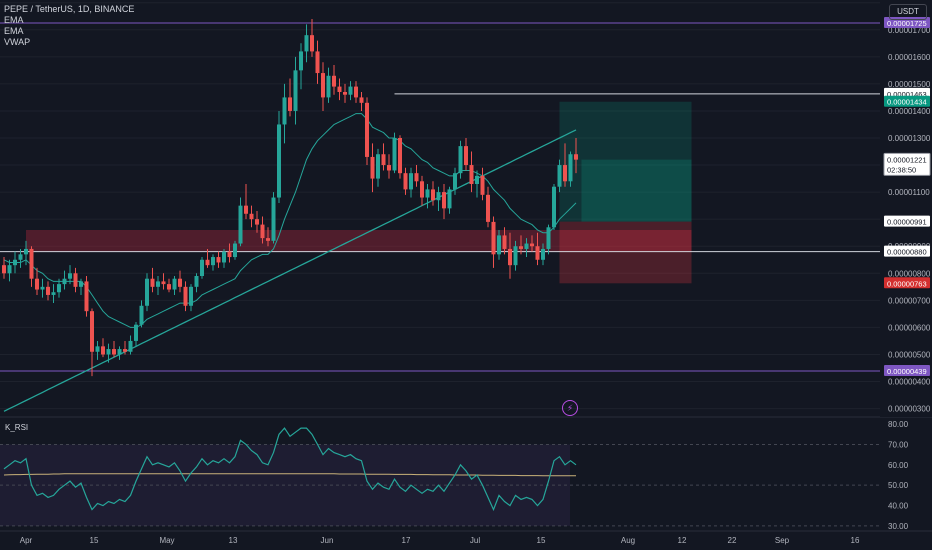  I want to click on price-tick-label: 0.00001400, so click(909, 111).